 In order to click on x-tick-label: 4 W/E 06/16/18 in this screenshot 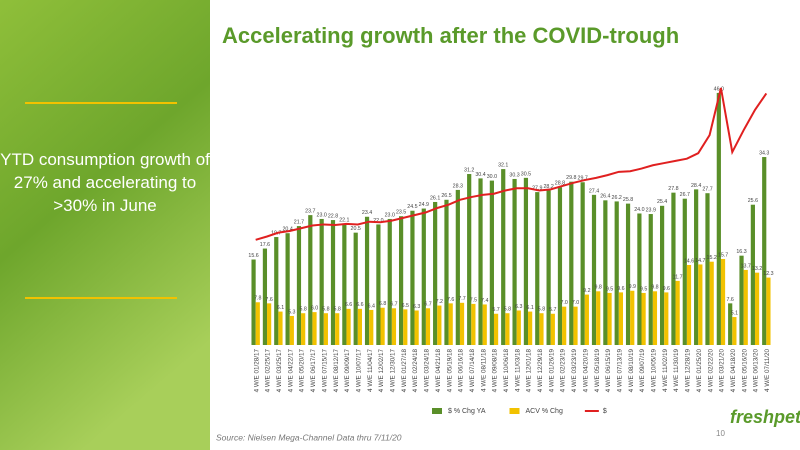, I will do `click(461, 371)`.